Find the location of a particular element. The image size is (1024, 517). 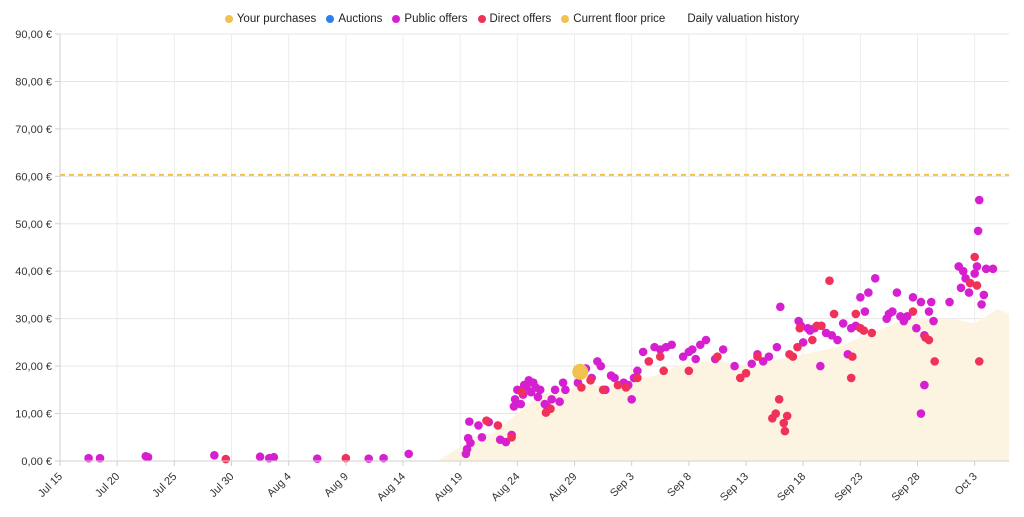

x-tick-label: Sep 13 is located at coordinates (734, 487).